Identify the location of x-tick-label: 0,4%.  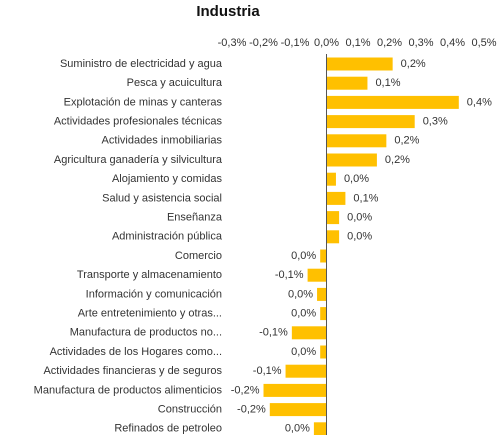
(452, 43).